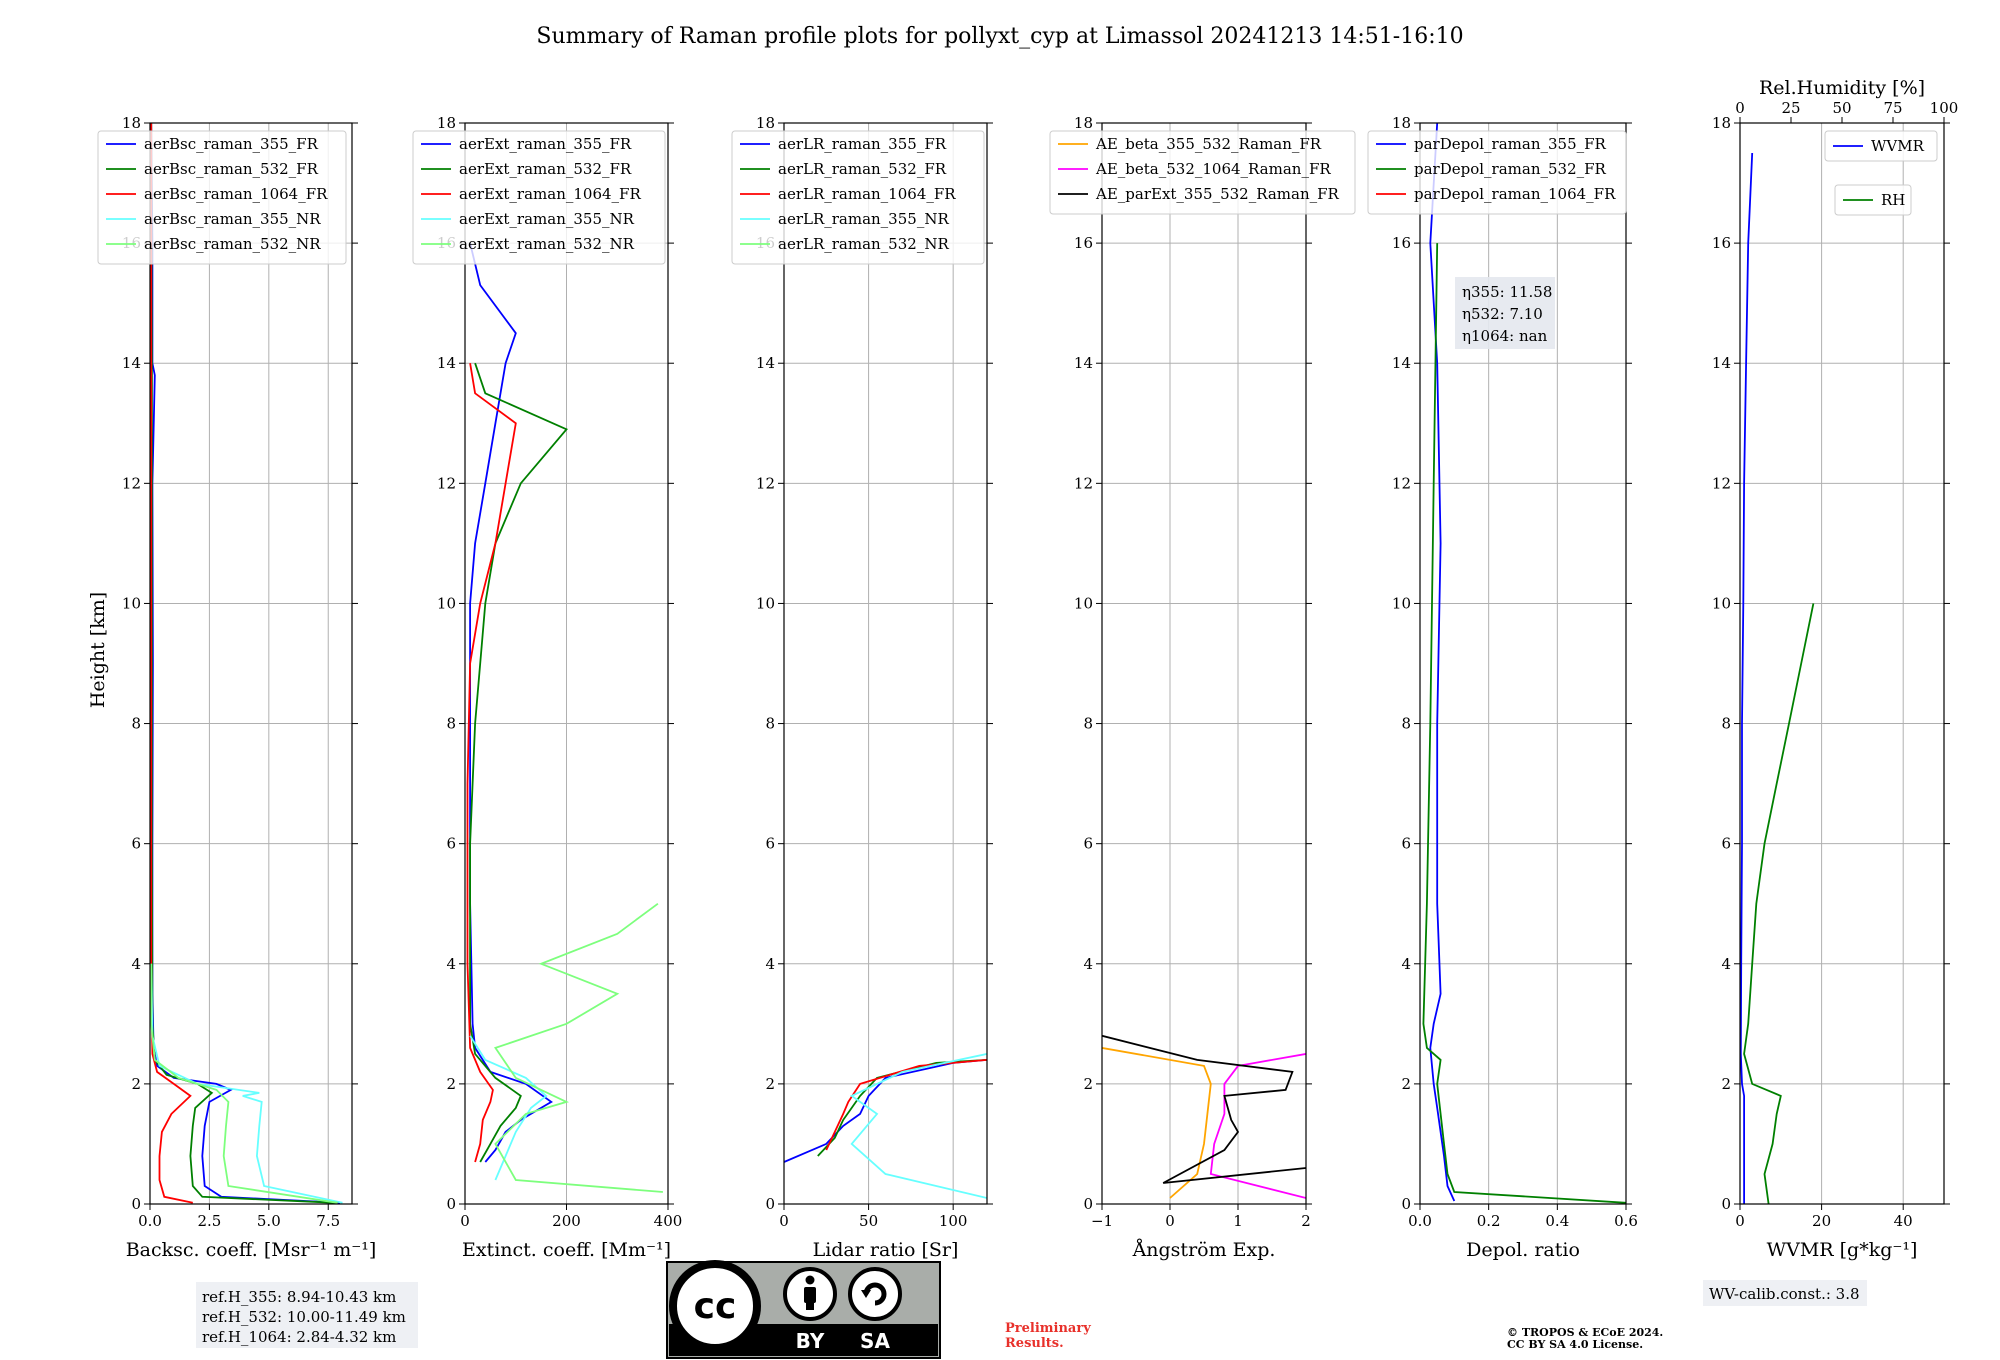 The image size is (2000, 1360). Describe the element at coordinates (545, 144) in the screenshot. I see `legend-entry: aerExt_raman_355_FR` at that location.